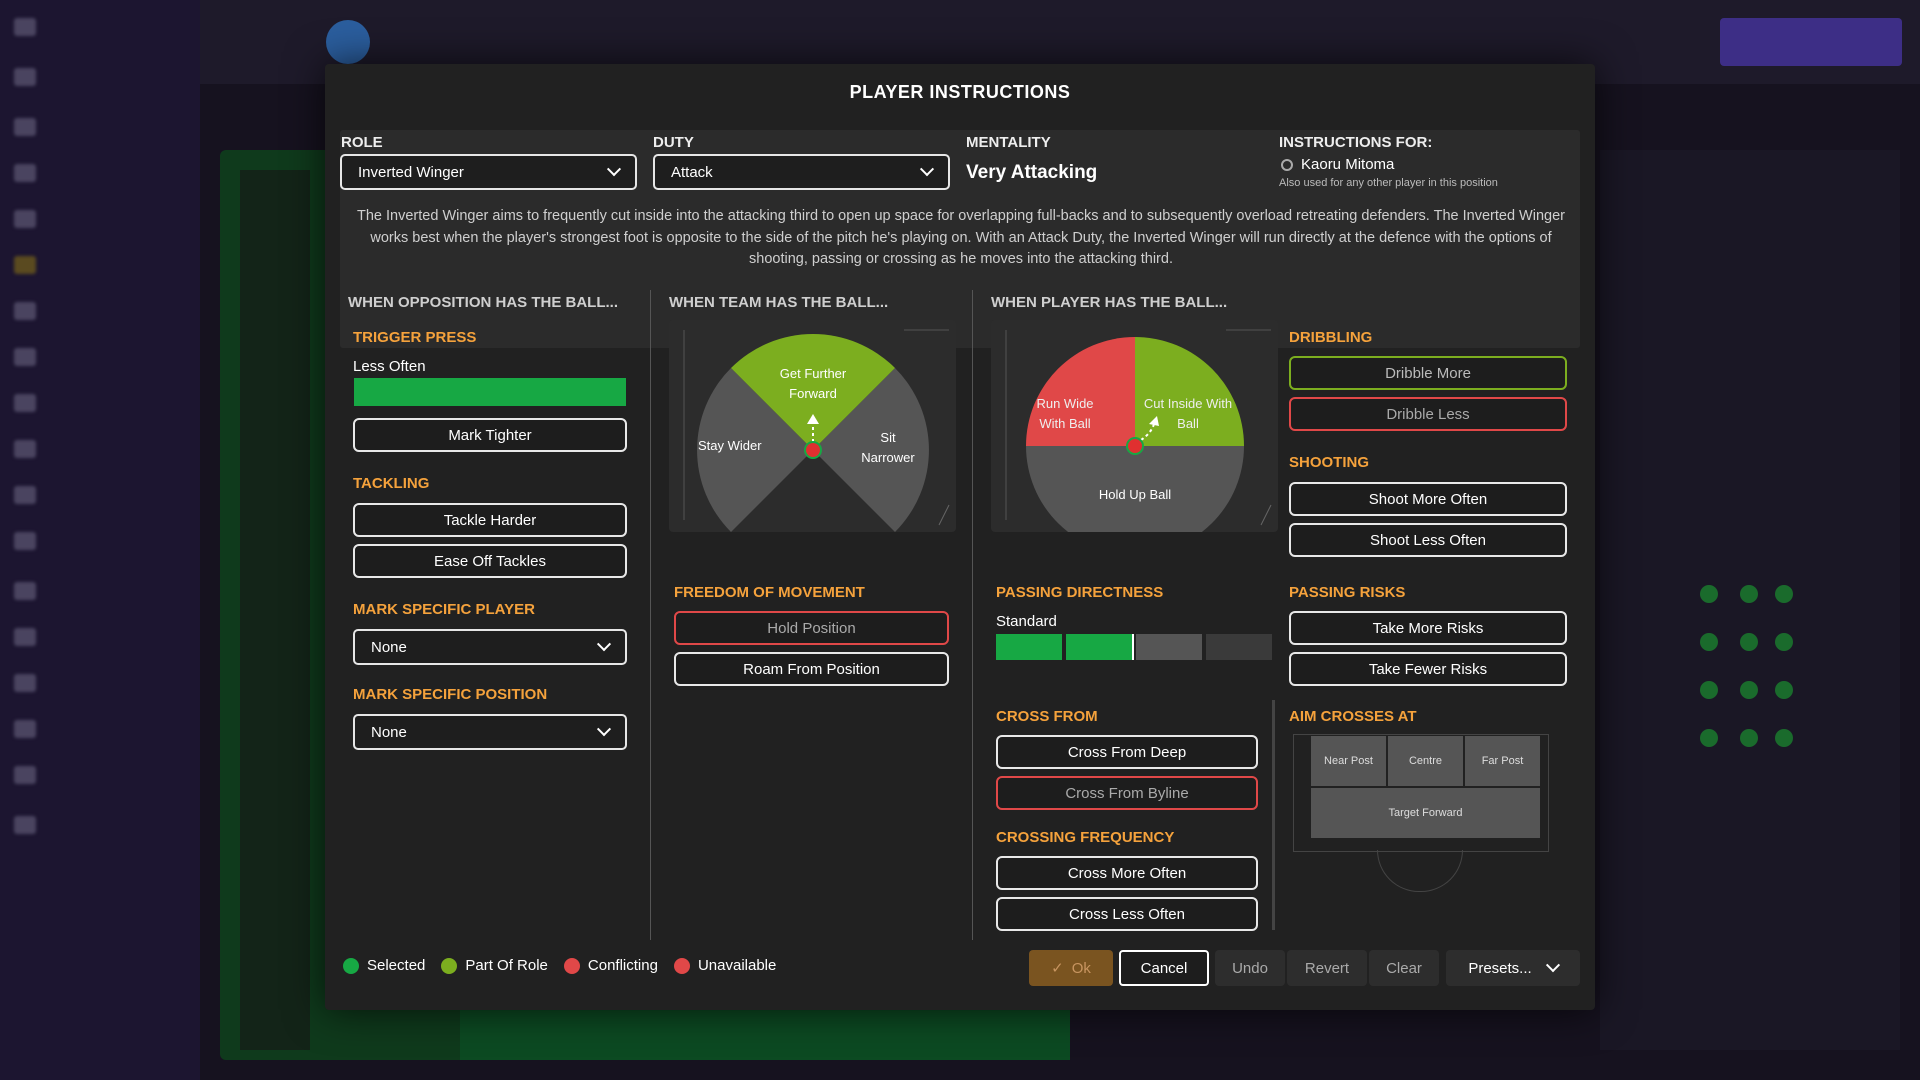 Image resolution: width=1920 pixels, height=1080 pixels. Describe the element at coordinates (622, 965) in the screenshot. I see `legend-conflicting: Conflicting` at that location.